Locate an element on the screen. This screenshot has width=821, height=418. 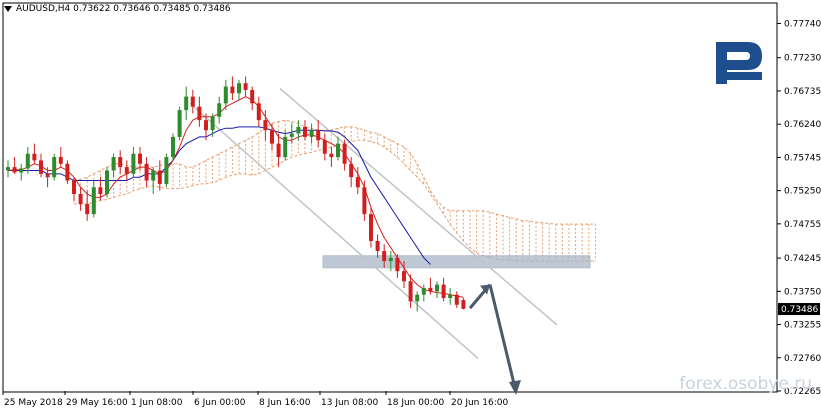
y-tick-label: 0.75745 is located at coordinates (802, 158).